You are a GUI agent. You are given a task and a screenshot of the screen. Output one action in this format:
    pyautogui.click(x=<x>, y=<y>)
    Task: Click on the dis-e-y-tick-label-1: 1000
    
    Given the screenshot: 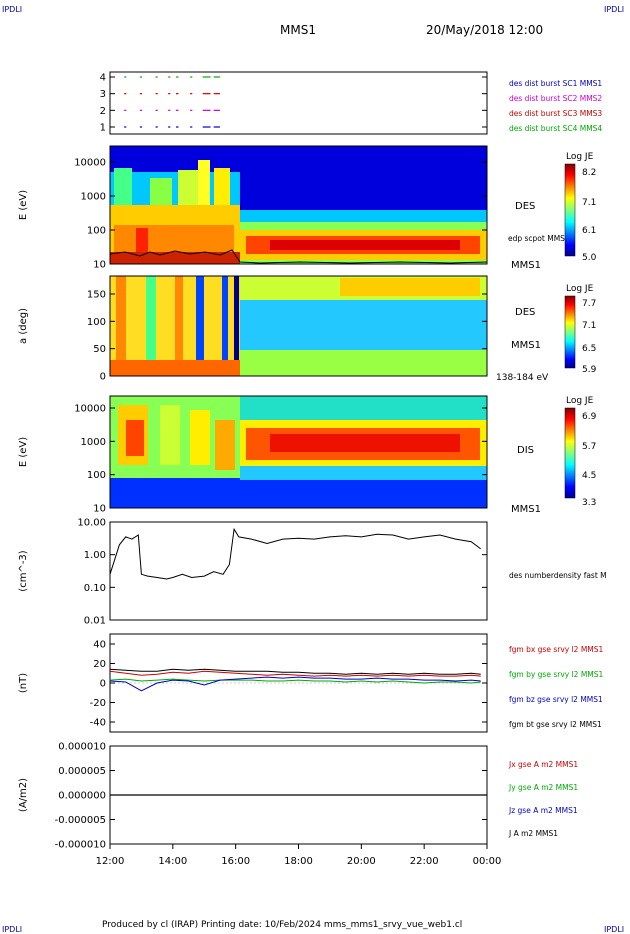 What is the action you would take?
    pyautogui.click(x=93, y=442)
    